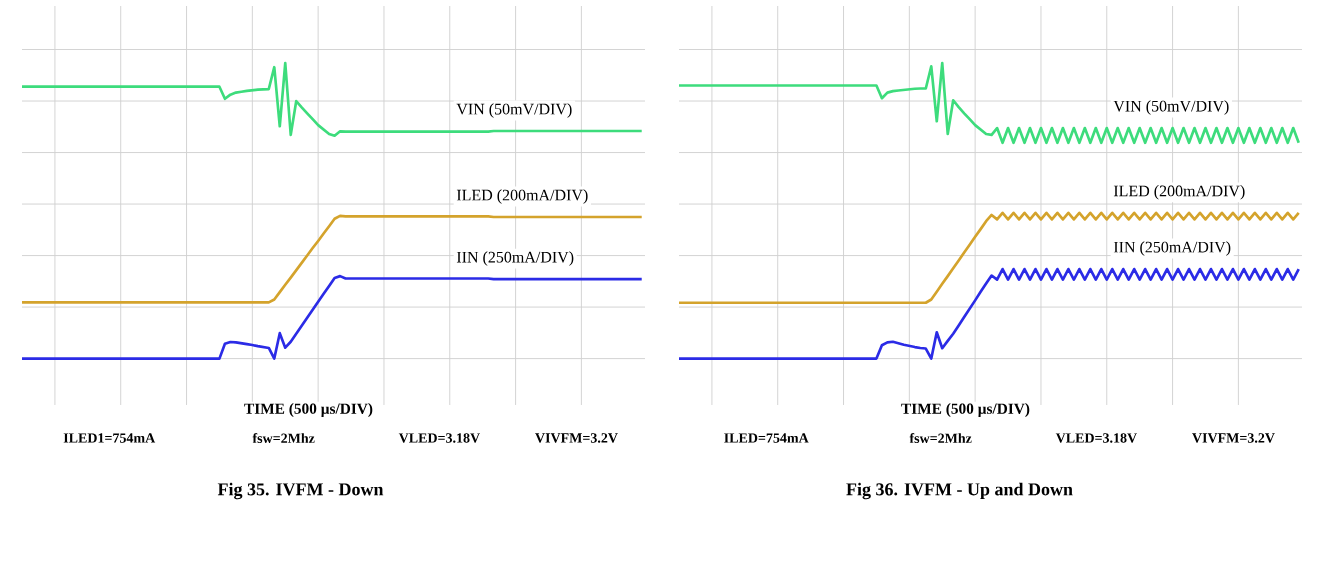  Describe the element at coordinates (766, 438) in the screenshot. I see `text: ILED=754mA` at that location.